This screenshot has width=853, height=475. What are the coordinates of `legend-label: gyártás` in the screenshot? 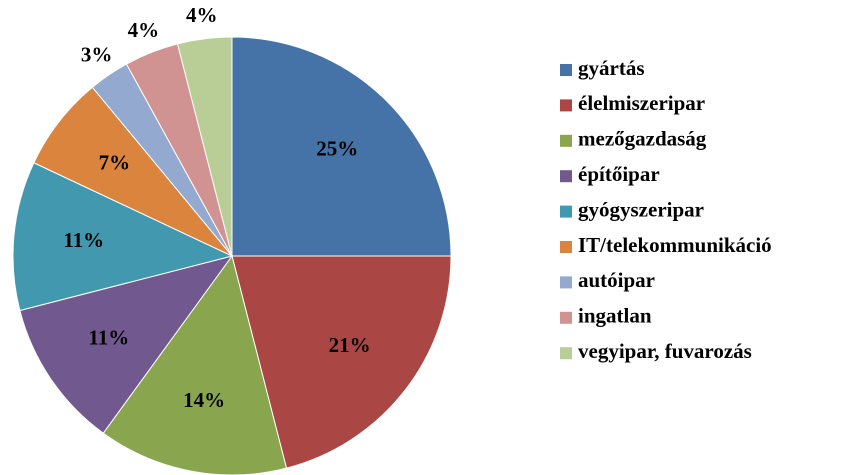 It's located at (611, 68).